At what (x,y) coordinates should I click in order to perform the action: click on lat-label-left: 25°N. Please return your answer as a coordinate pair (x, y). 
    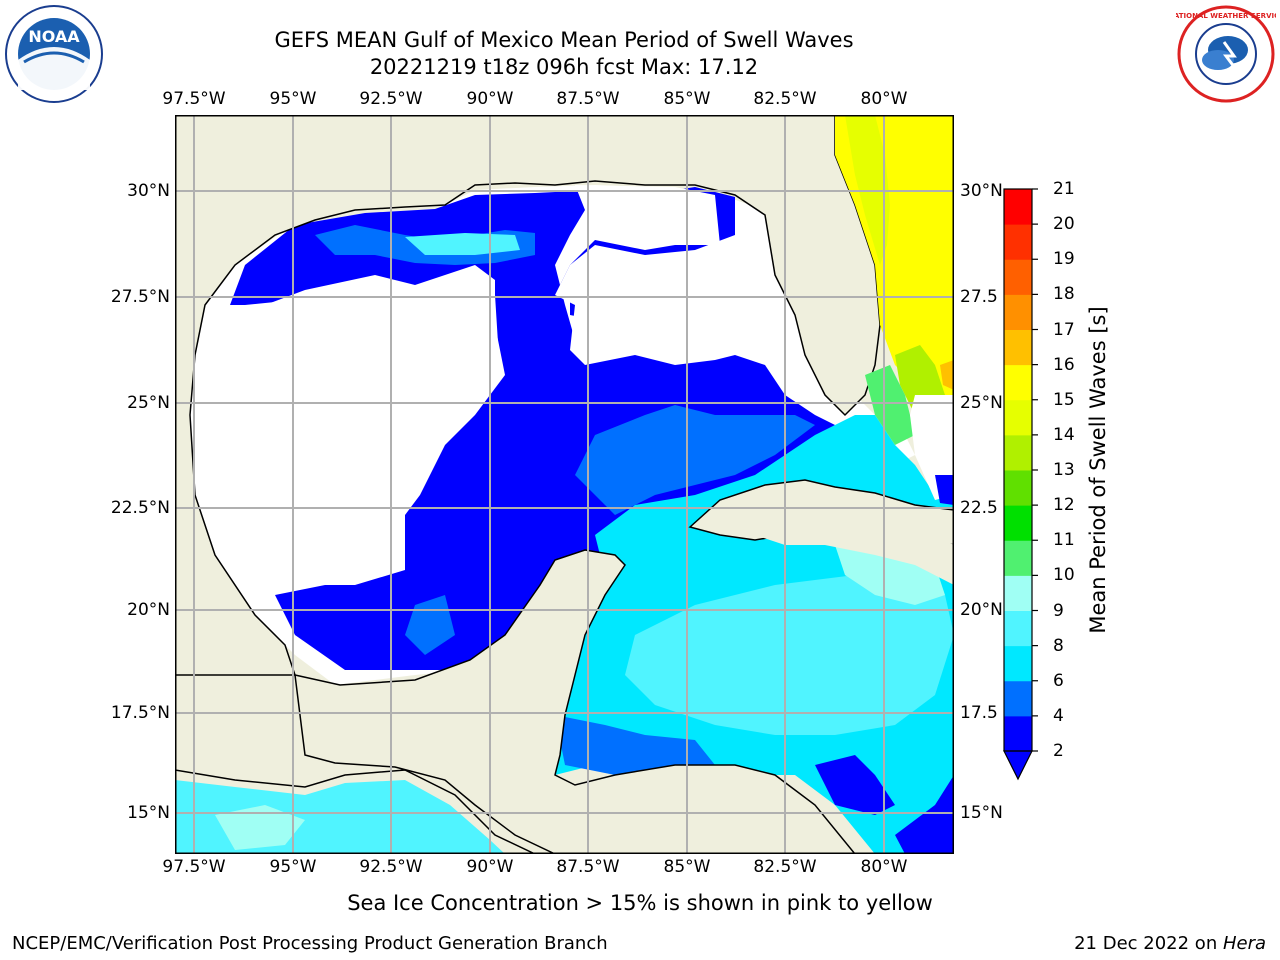
    Looking at the image, I should click on (148, 403).